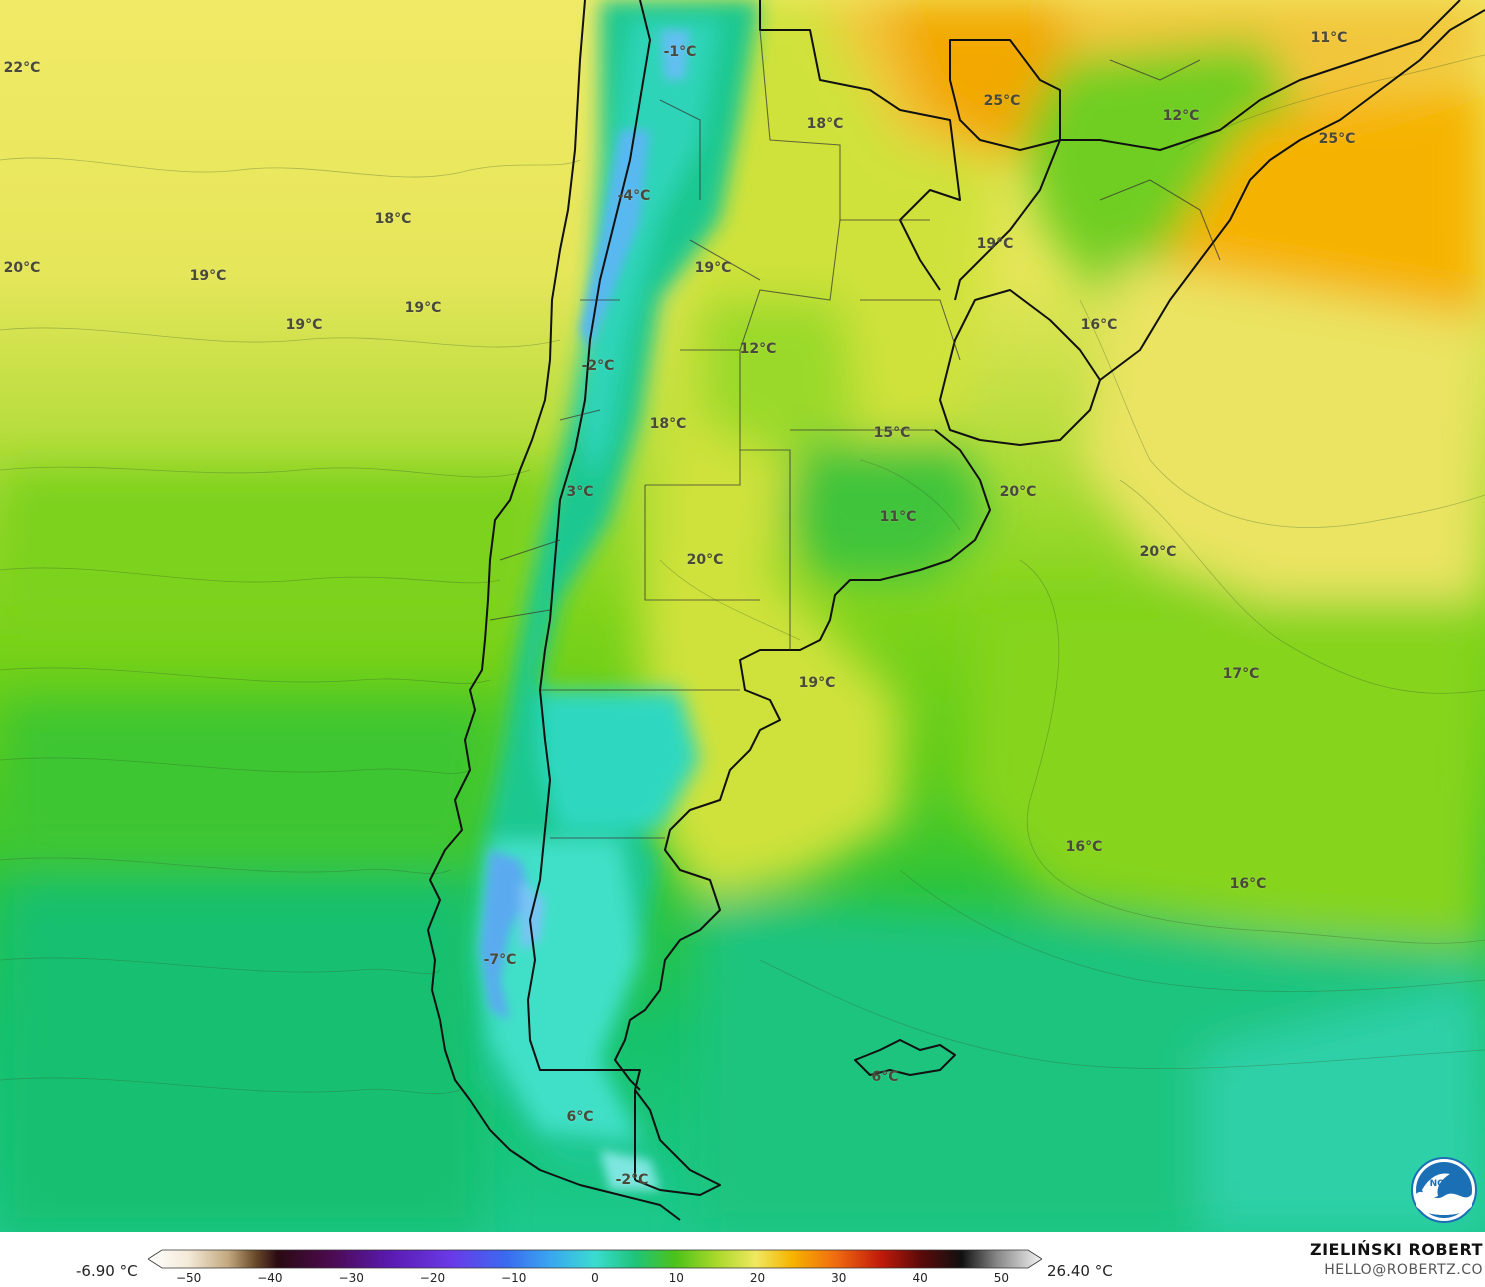 The image size is (1485, 1287). I want to click on svg-text: NOAA, so click(1444, 1184).